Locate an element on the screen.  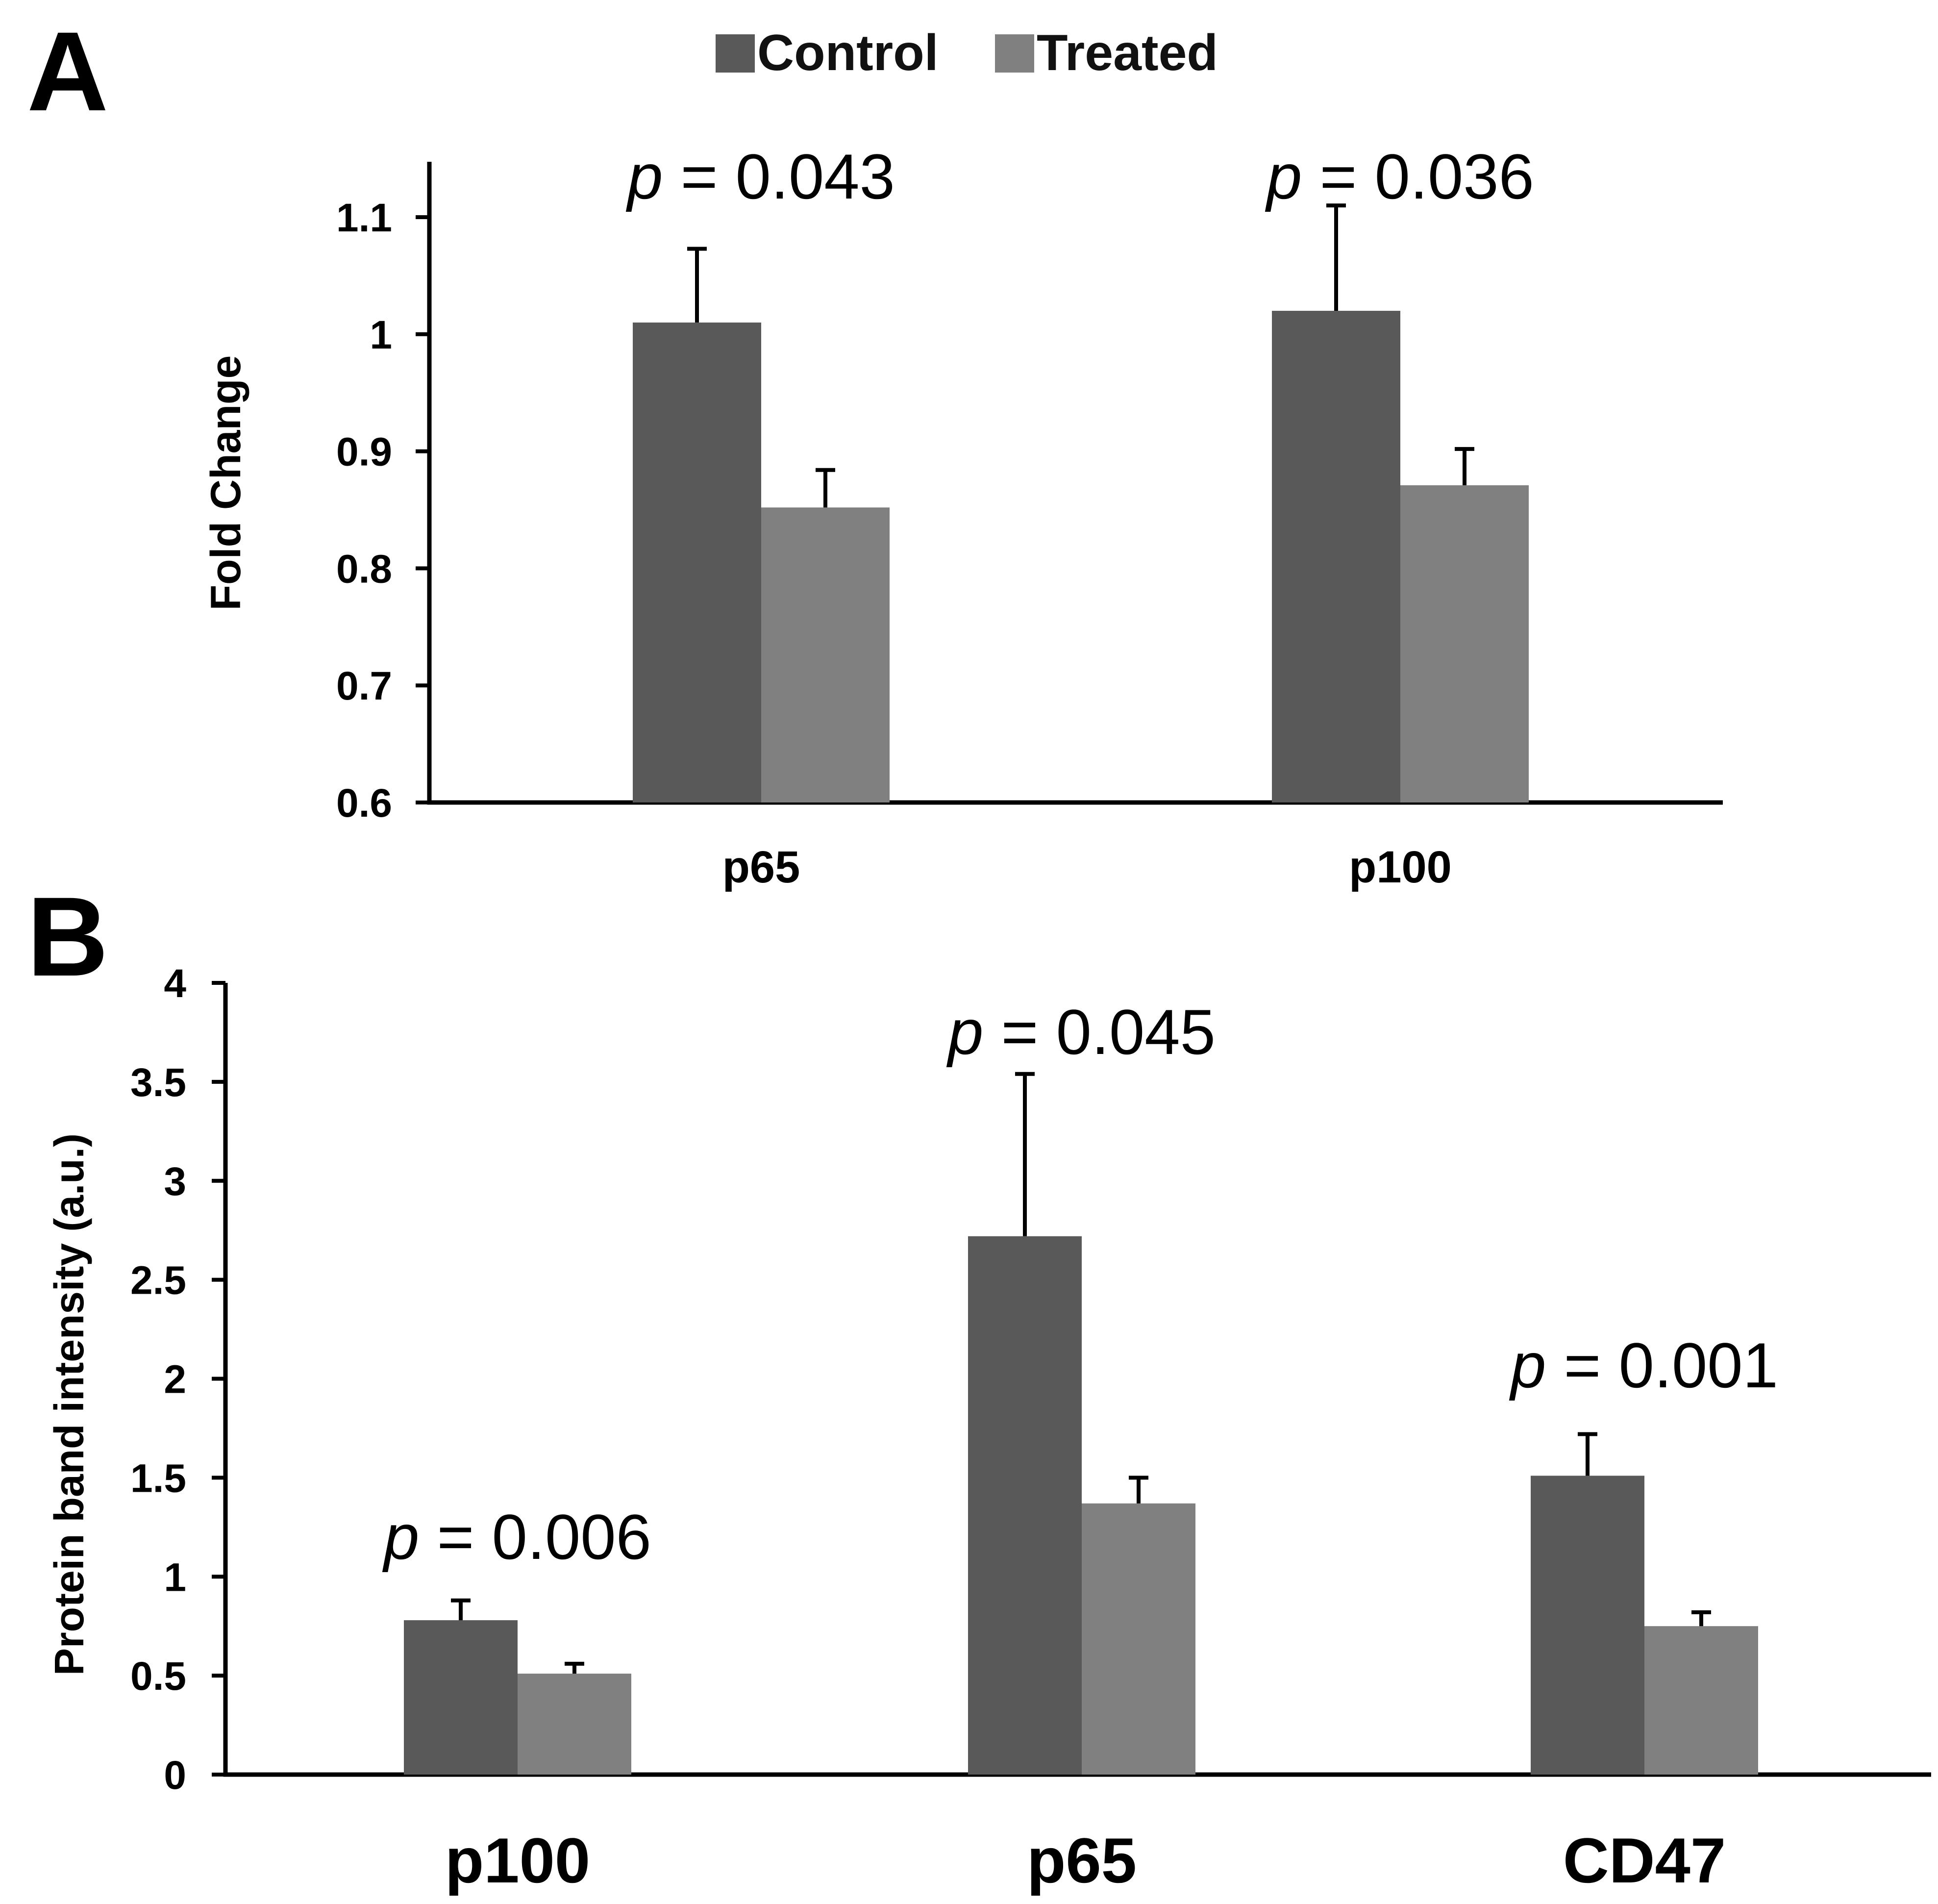
panel-b-bar-treated-p65 is located at coordinates (1139, 1639).